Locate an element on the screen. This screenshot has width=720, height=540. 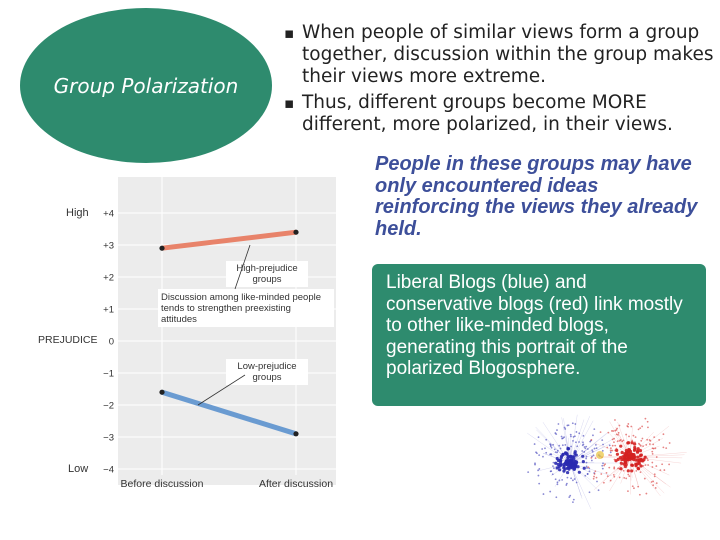
y-ticks: +4 +3 +2 +1 0 −1 −2 −3 −4 is located at coordinates (108, 342).